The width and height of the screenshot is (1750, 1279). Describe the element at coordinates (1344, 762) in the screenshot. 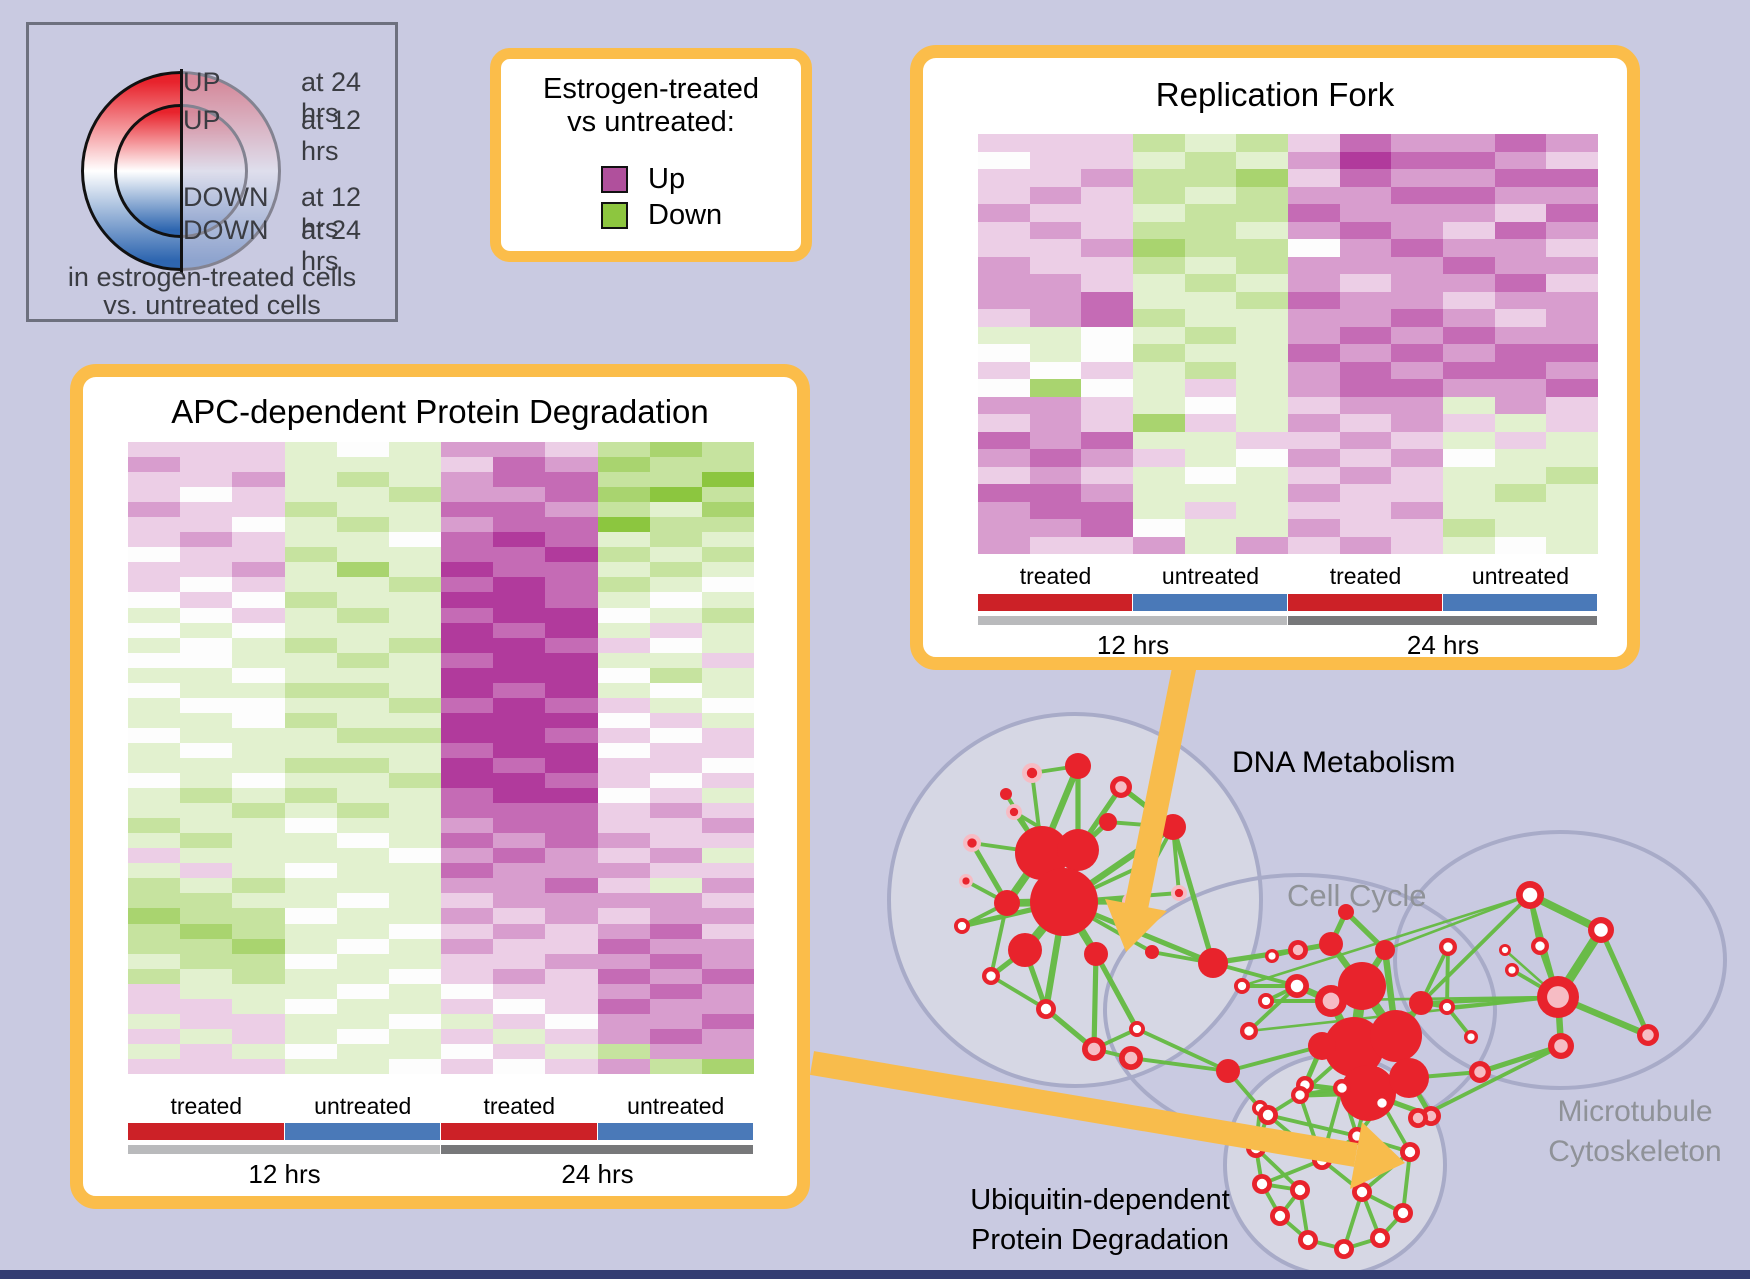

I see `dna-metabolism-label: DNA Metabolism` at that location.